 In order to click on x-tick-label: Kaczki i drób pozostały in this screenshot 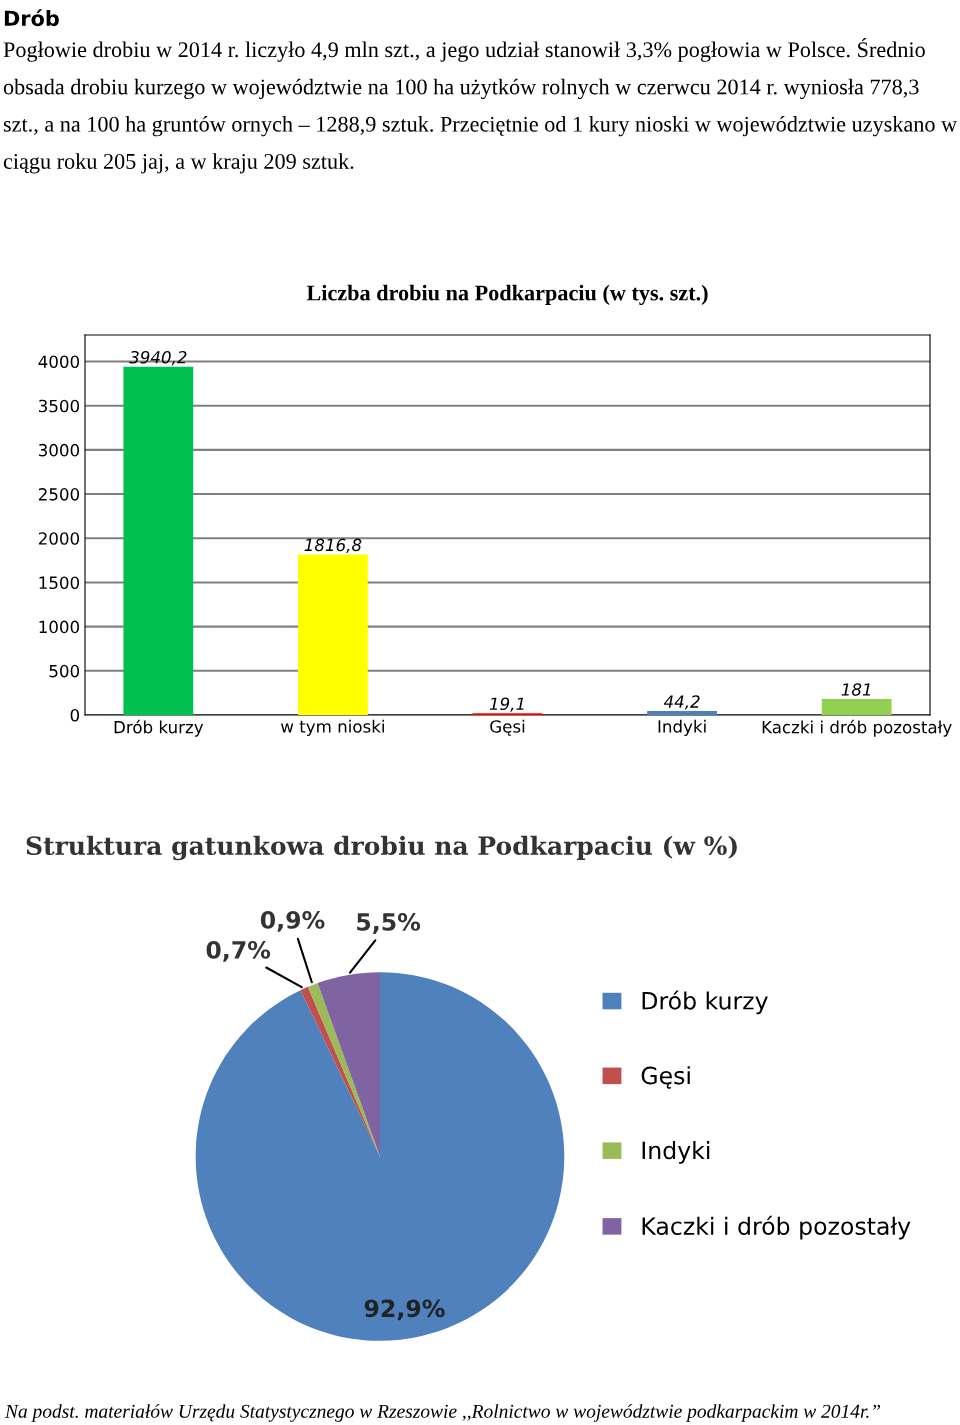, I will do `click(857, 728)`.